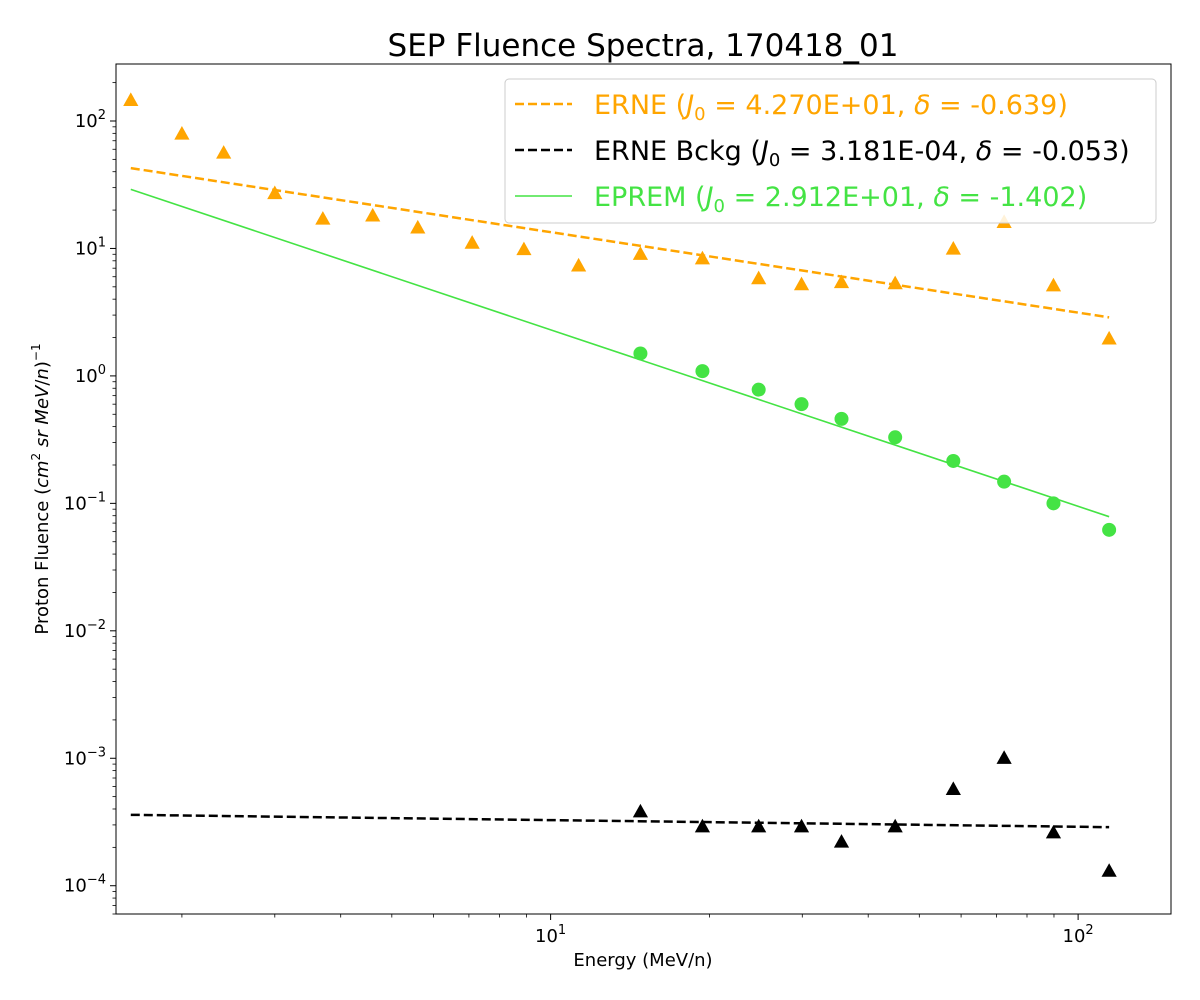  I want to click on legend-label: EPREM (J0 = 2.912E+01, δ = -1.402), so click(840, 199).